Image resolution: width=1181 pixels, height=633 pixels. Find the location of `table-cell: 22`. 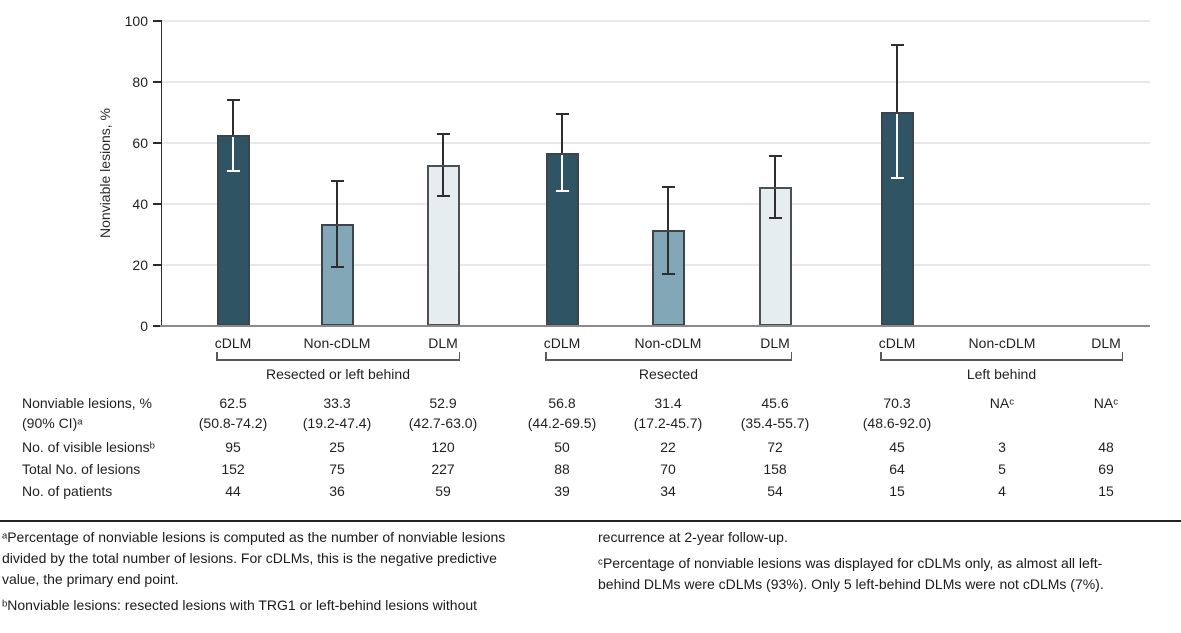

table-cell: 22 is located at coordinates (668, 447).